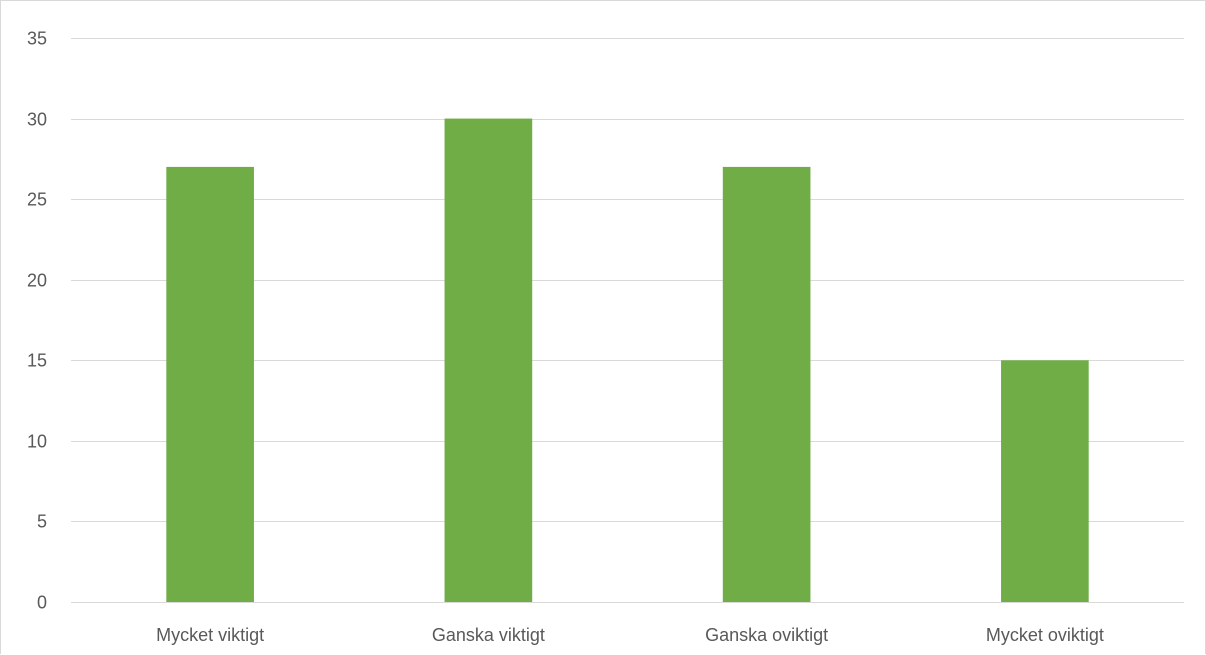  Describe the element at coordinates (1045, 635) in the screenshot. I see `x-category-label: Mycket oviktigt` at that location.